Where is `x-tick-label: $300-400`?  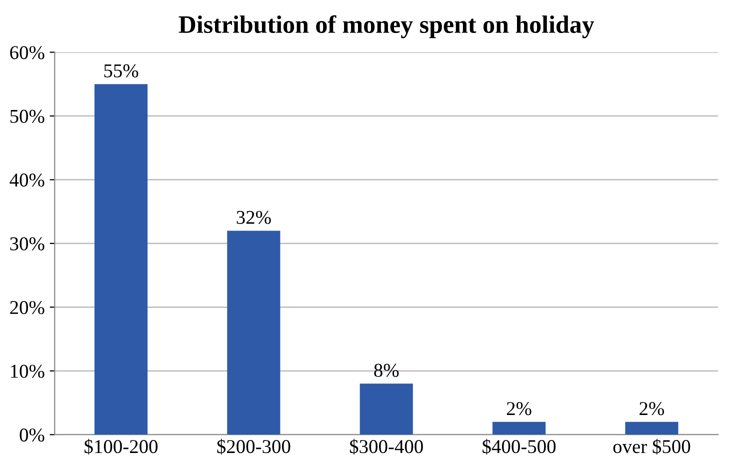 x-tick-label: $300-400 is located at coordinates (386, 446).